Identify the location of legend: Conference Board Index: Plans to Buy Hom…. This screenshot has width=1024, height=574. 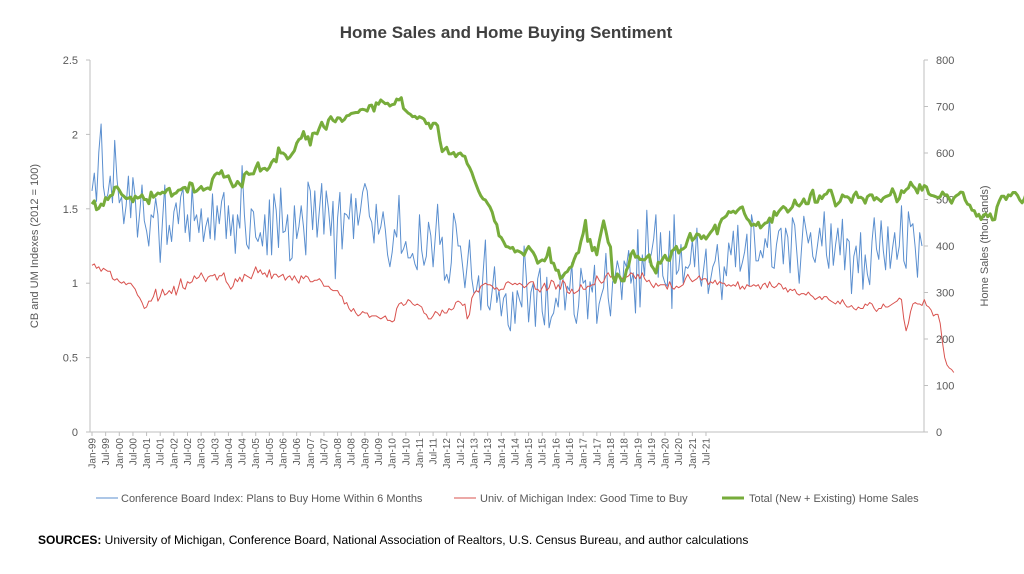
(507, 499).